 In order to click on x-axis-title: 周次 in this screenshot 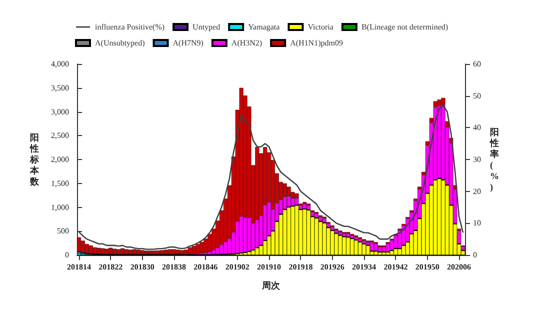, I will do `click(271, 285)`.